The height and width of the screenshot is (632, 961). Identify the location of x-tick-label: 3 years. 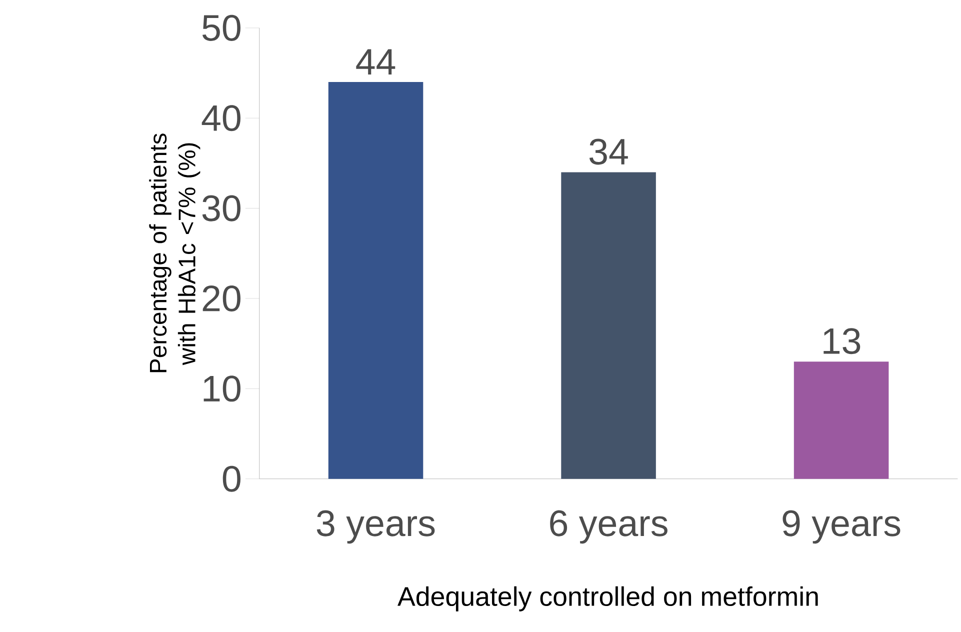
(375, 527).